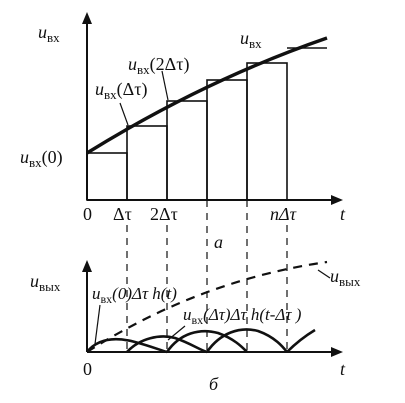 This screenshot has width=405, height=403. What do you see at coordinates (218, 242) in the screenshot?
I see `panel-letter-a: а` at bounding box center [218, 242].